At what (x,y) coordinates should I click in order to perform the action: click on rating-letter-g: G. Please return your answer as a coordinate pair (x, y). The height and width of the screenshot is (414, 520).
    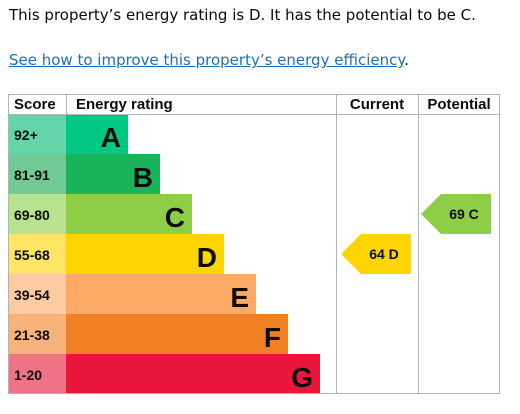
    Looking at the image, I should click on (302, 377).